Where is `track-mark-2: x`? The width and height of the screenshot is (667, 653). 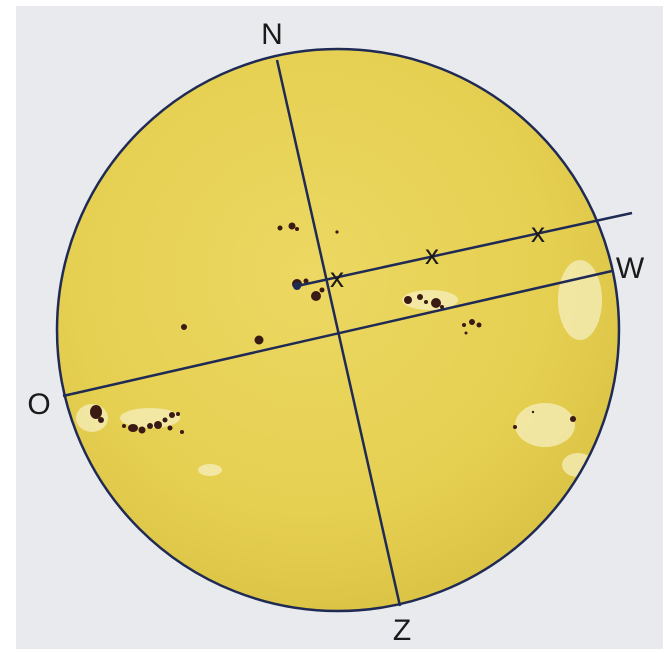
track-mark-2: x is located at coordinates (432, 254).